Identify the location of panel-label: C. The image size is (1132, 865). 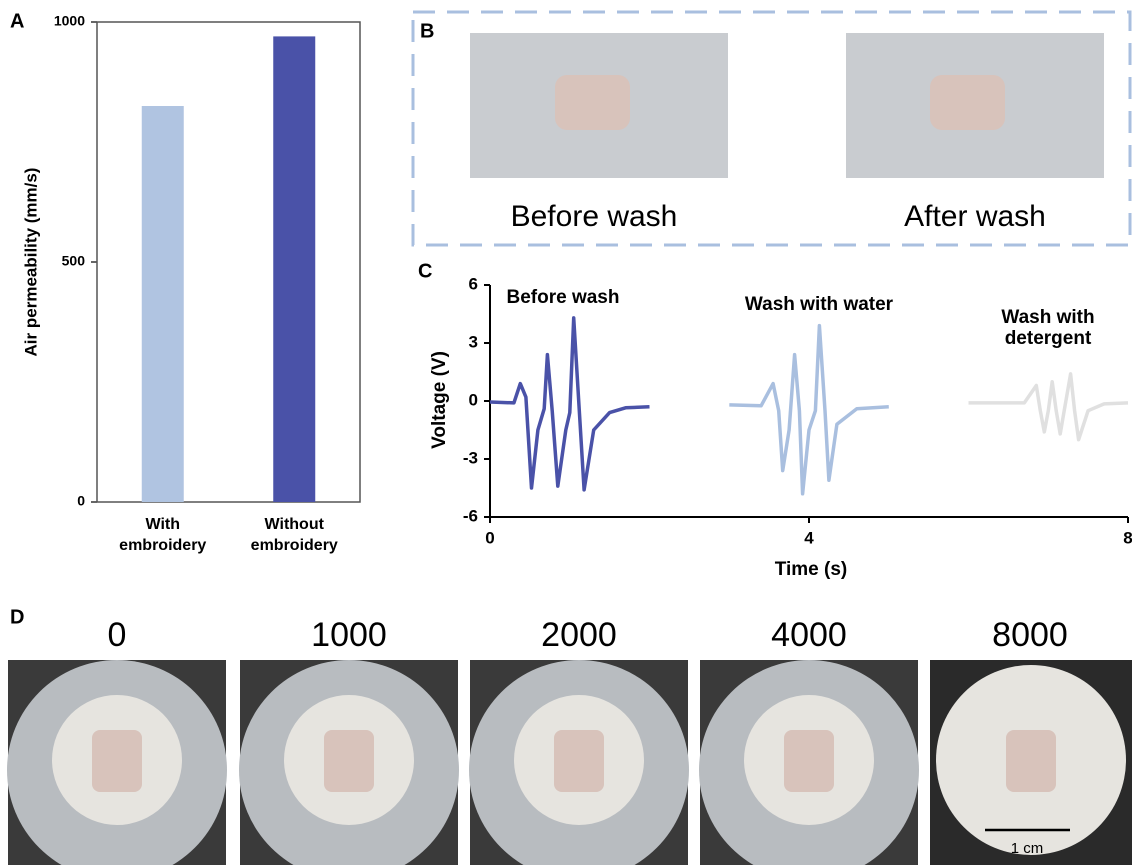
(425, 271).